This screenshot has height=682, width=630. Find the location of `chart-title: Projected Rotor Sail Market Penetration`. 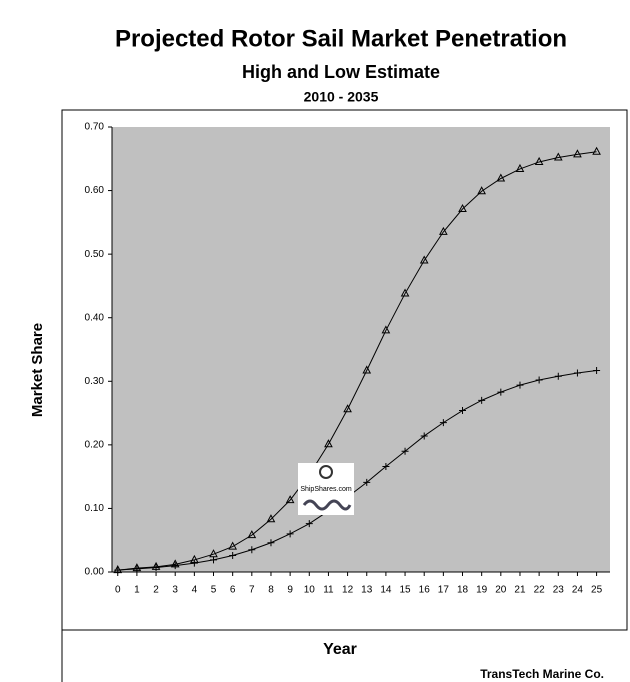

chart-title: Projected Rotor Sail Market Penetration is located at coordinates (341, 38).